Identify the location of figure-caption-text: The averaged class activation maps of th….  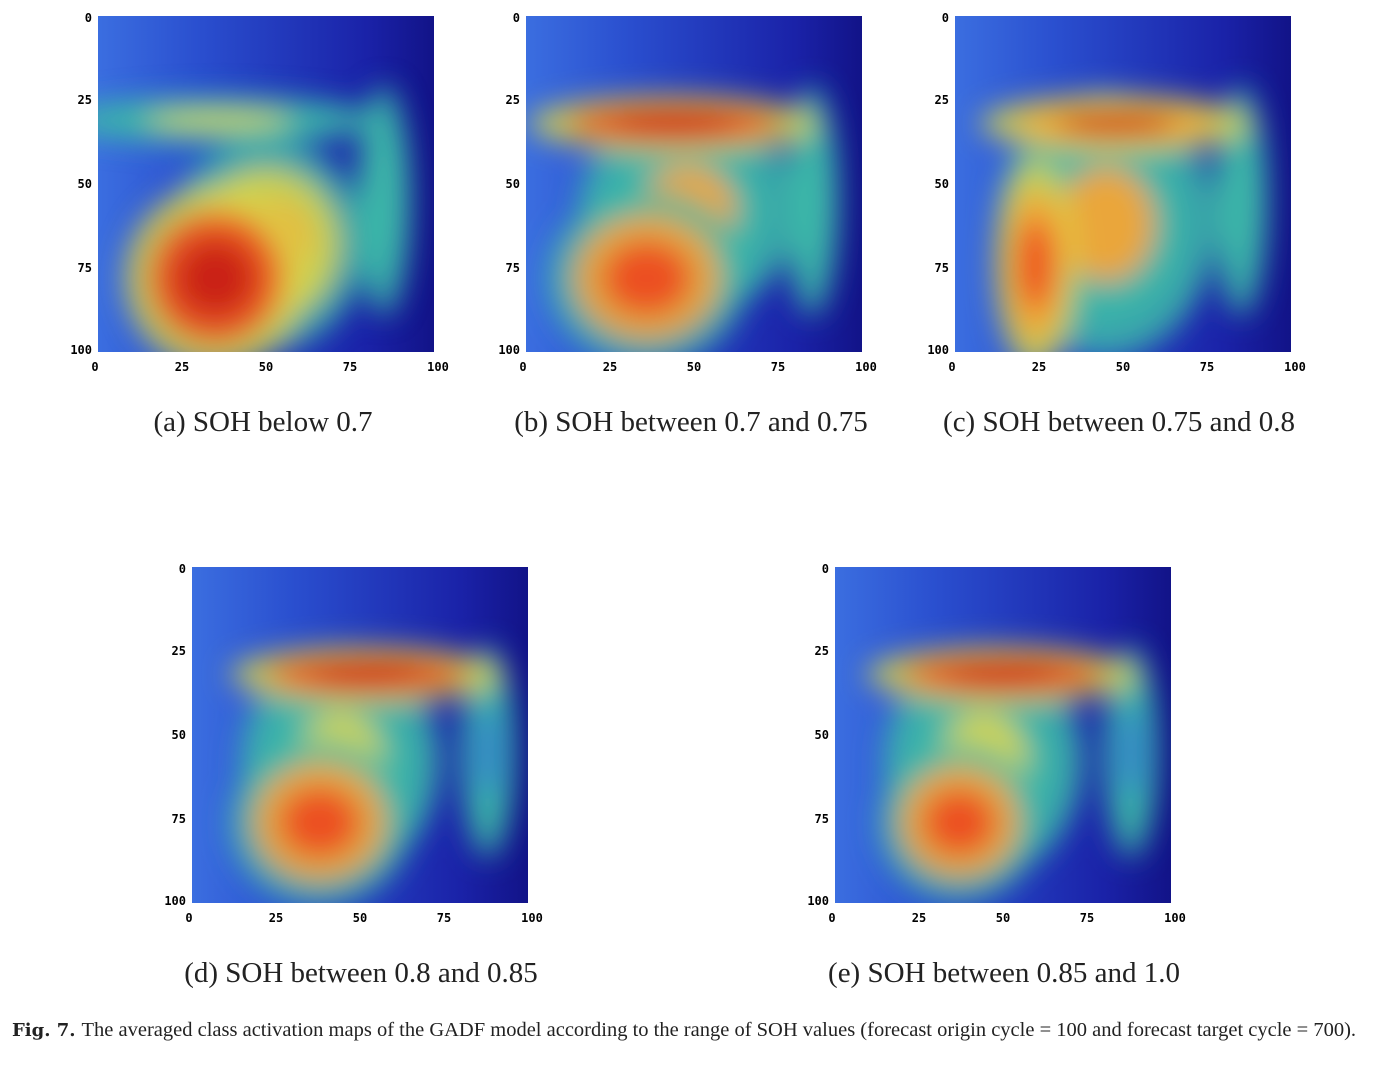
(719, 1030).